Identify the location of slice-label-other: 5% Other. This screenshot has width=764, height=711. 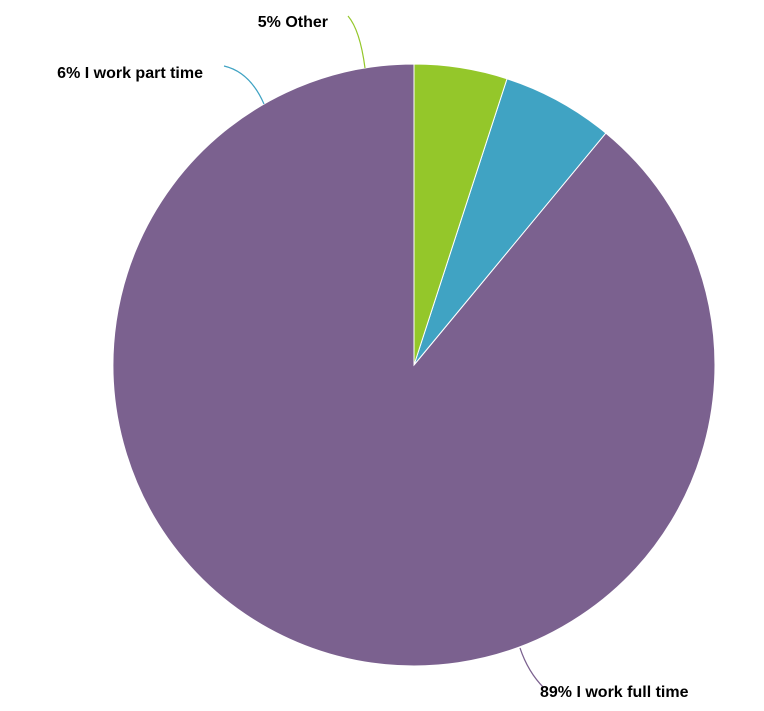
(293, 22).